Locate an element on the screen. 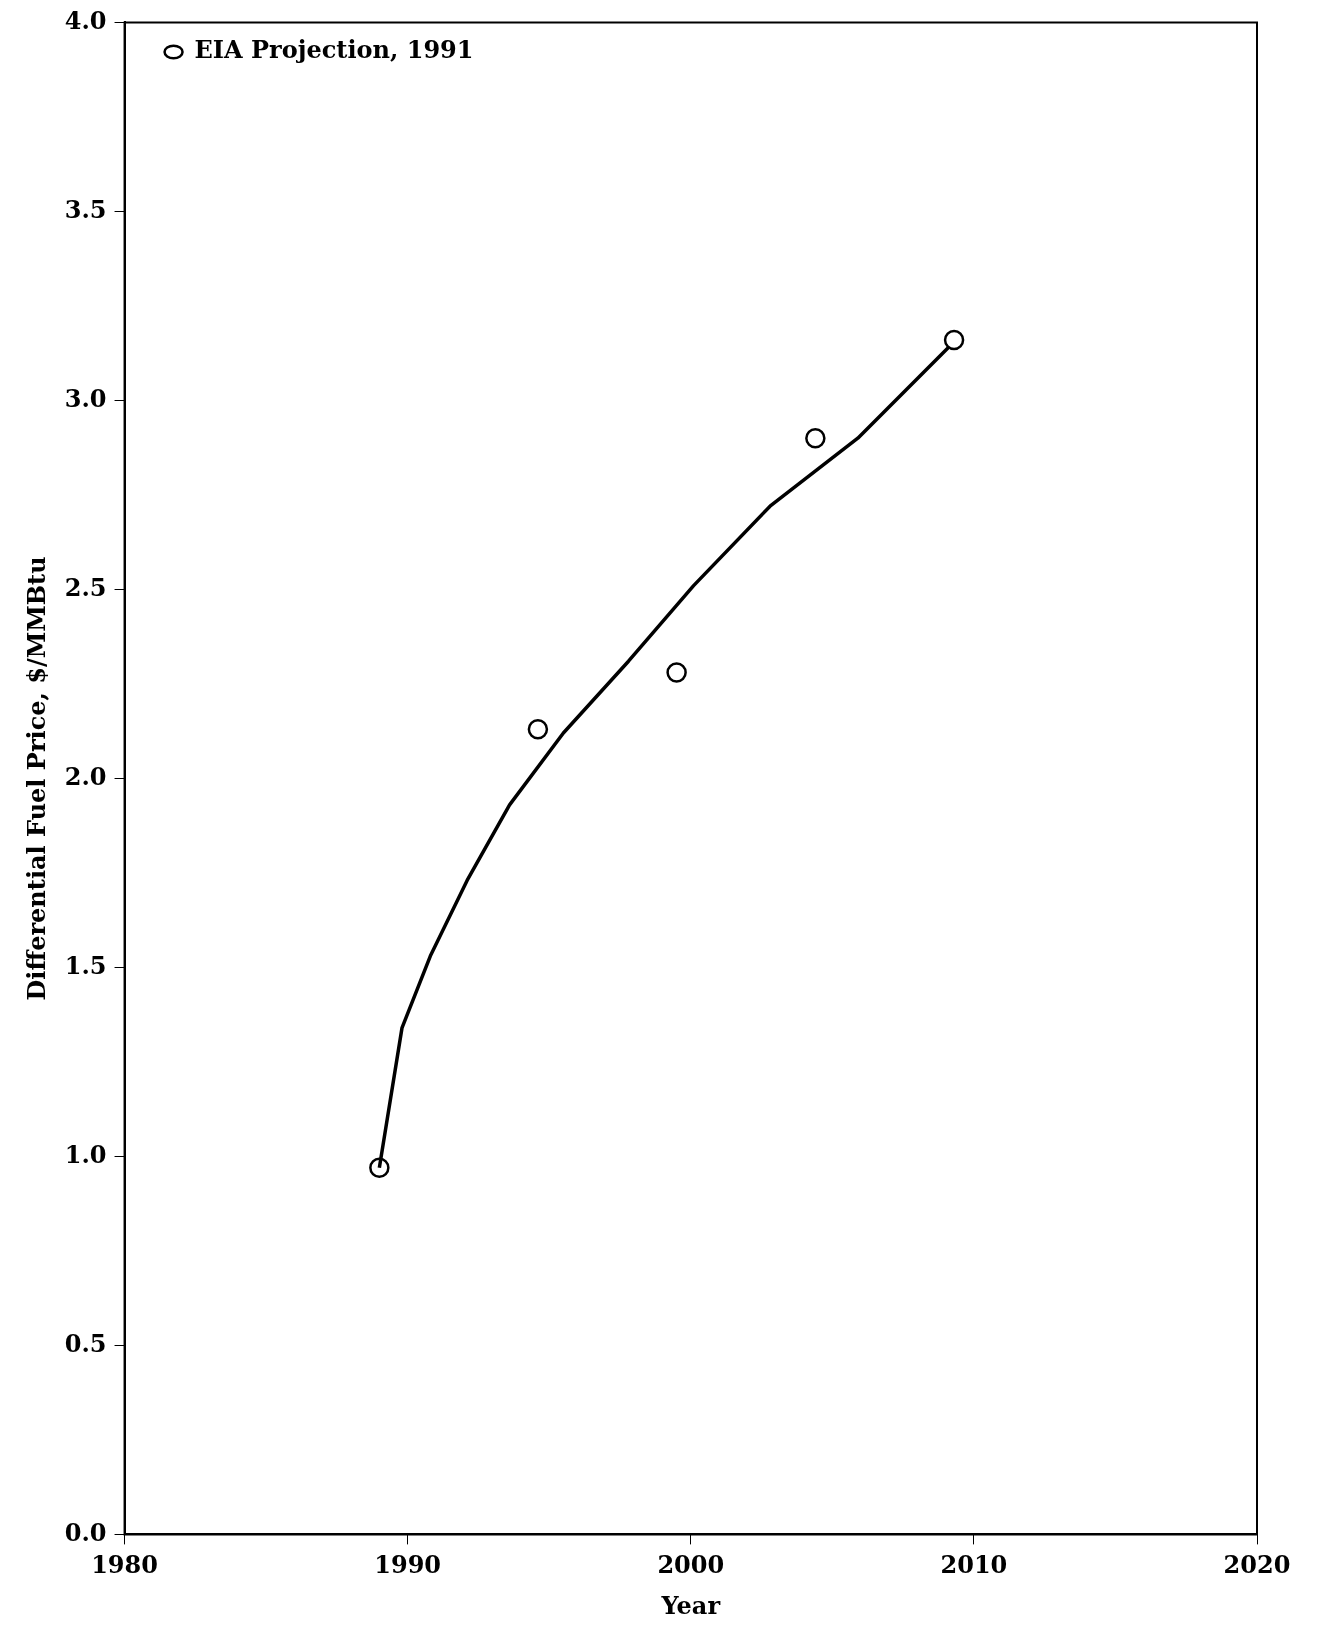 The height and width of the screenshot is (1646, 1317). y-tick-label: 3.5 is located at coordinates (85, 209).